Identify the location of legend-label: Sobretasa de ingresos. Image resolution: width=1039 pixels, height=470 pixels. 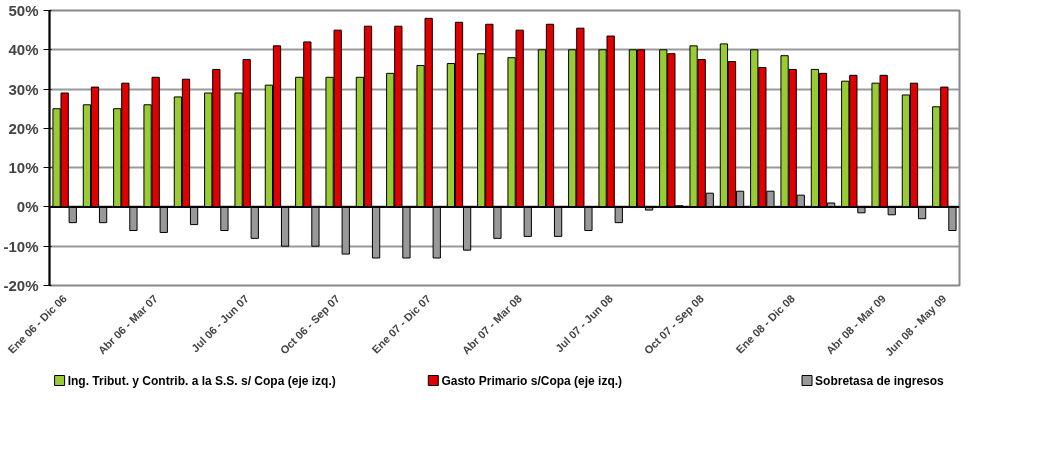
(880, 380).